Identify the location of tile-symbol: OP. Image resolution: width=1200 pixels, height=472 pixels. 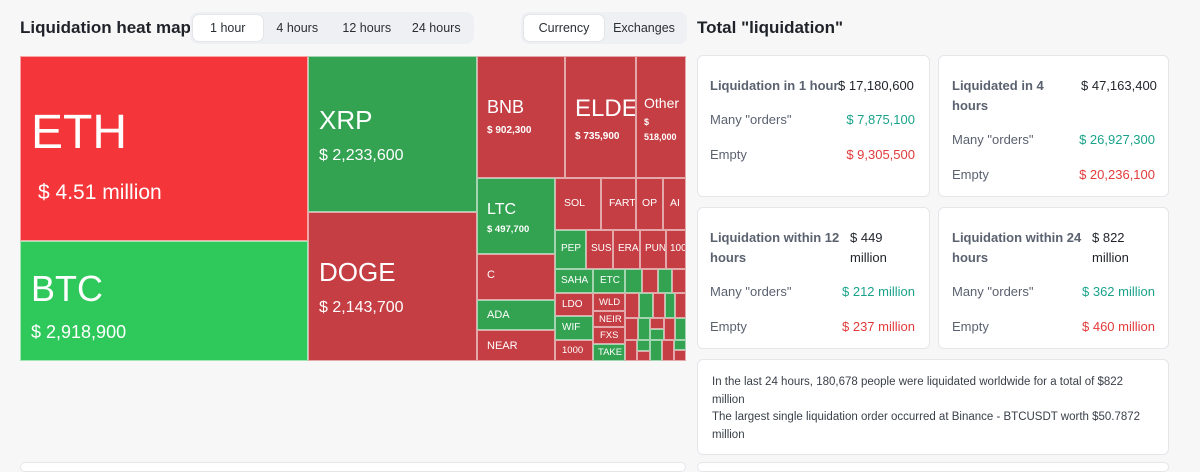
(650, 203).